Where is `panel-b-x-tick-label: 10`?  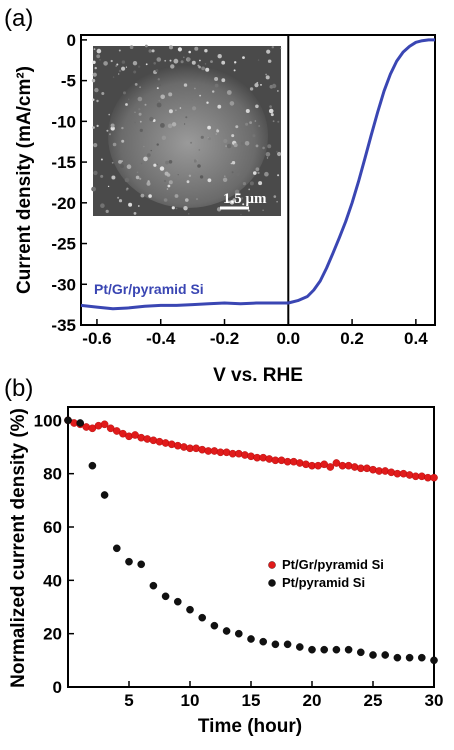 panel-b-x-tick-label: 10 is located at coordinates (190, 700).